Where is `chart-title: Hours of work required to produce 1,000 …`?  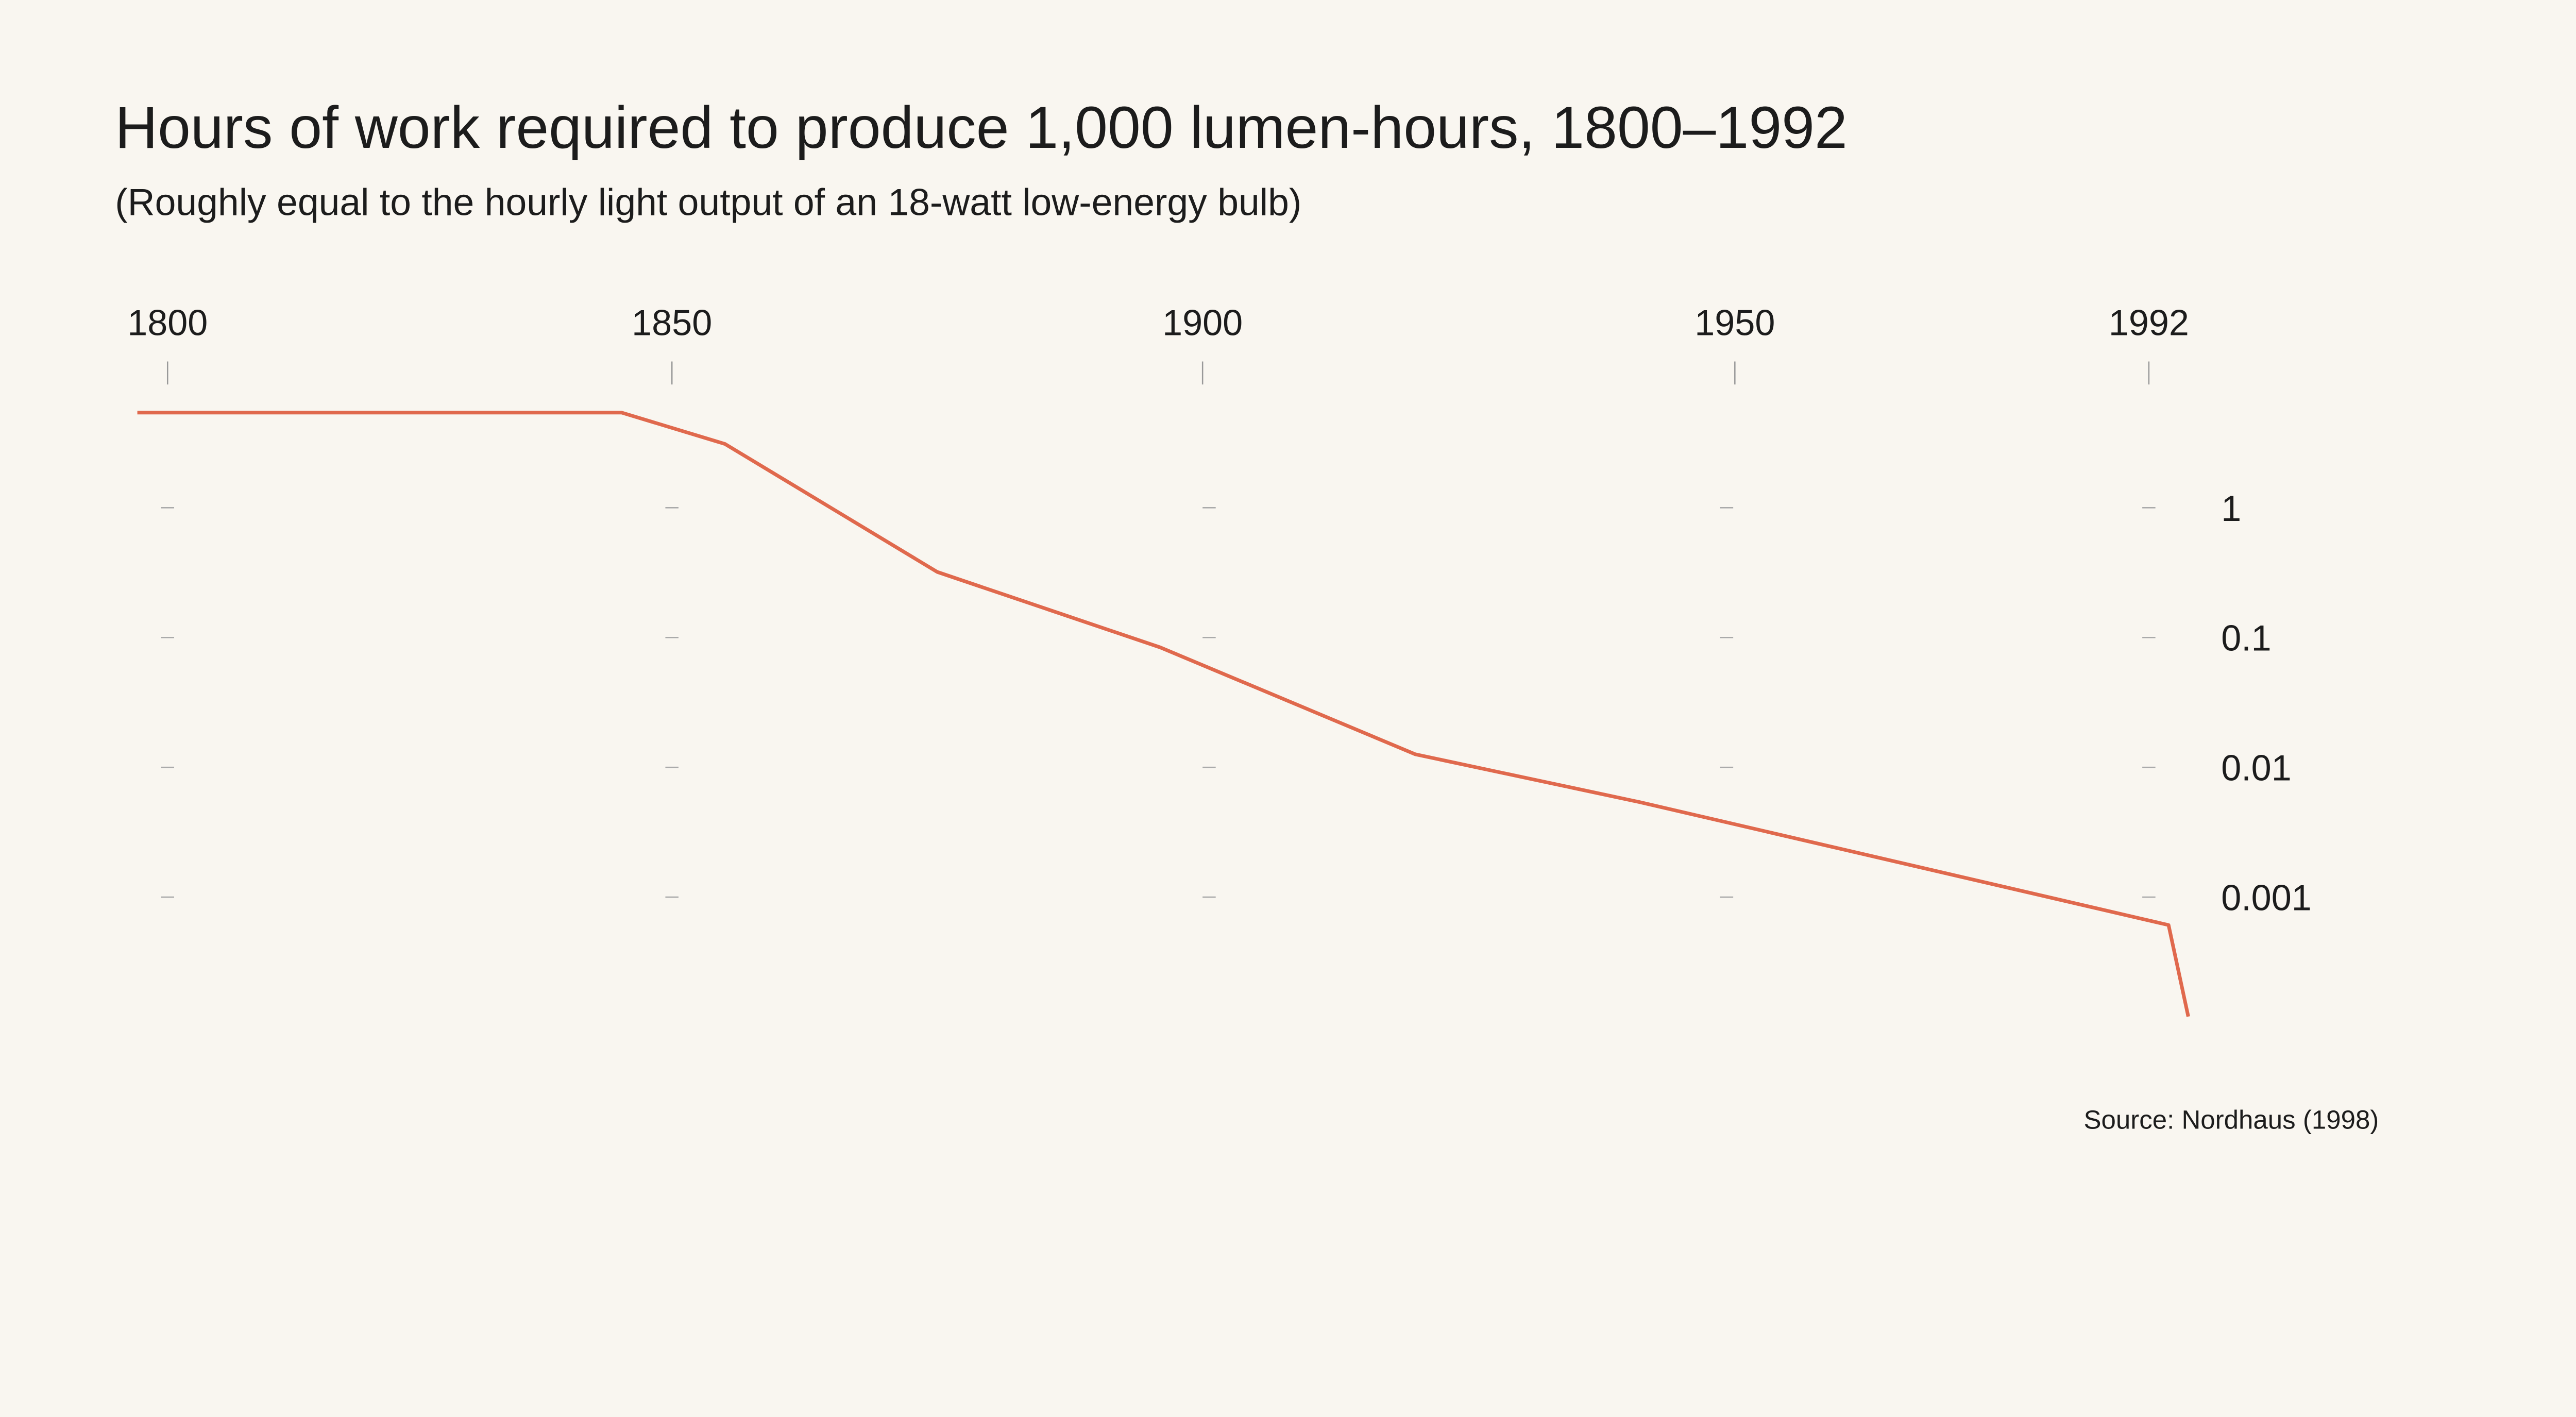 chart-title: Hours of work required to produce 1,000 … is located at coordinates (981, 128).